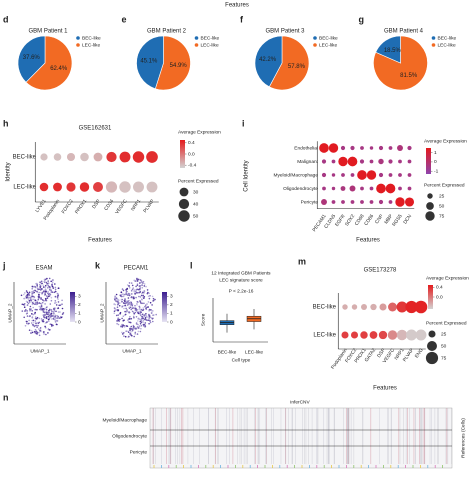 Image resolution: width=474 pixels, height=479 pixels. Describe the element at coordinates (407, 219) in the screenshot. I see `x-tick-label: DCN` at that location.